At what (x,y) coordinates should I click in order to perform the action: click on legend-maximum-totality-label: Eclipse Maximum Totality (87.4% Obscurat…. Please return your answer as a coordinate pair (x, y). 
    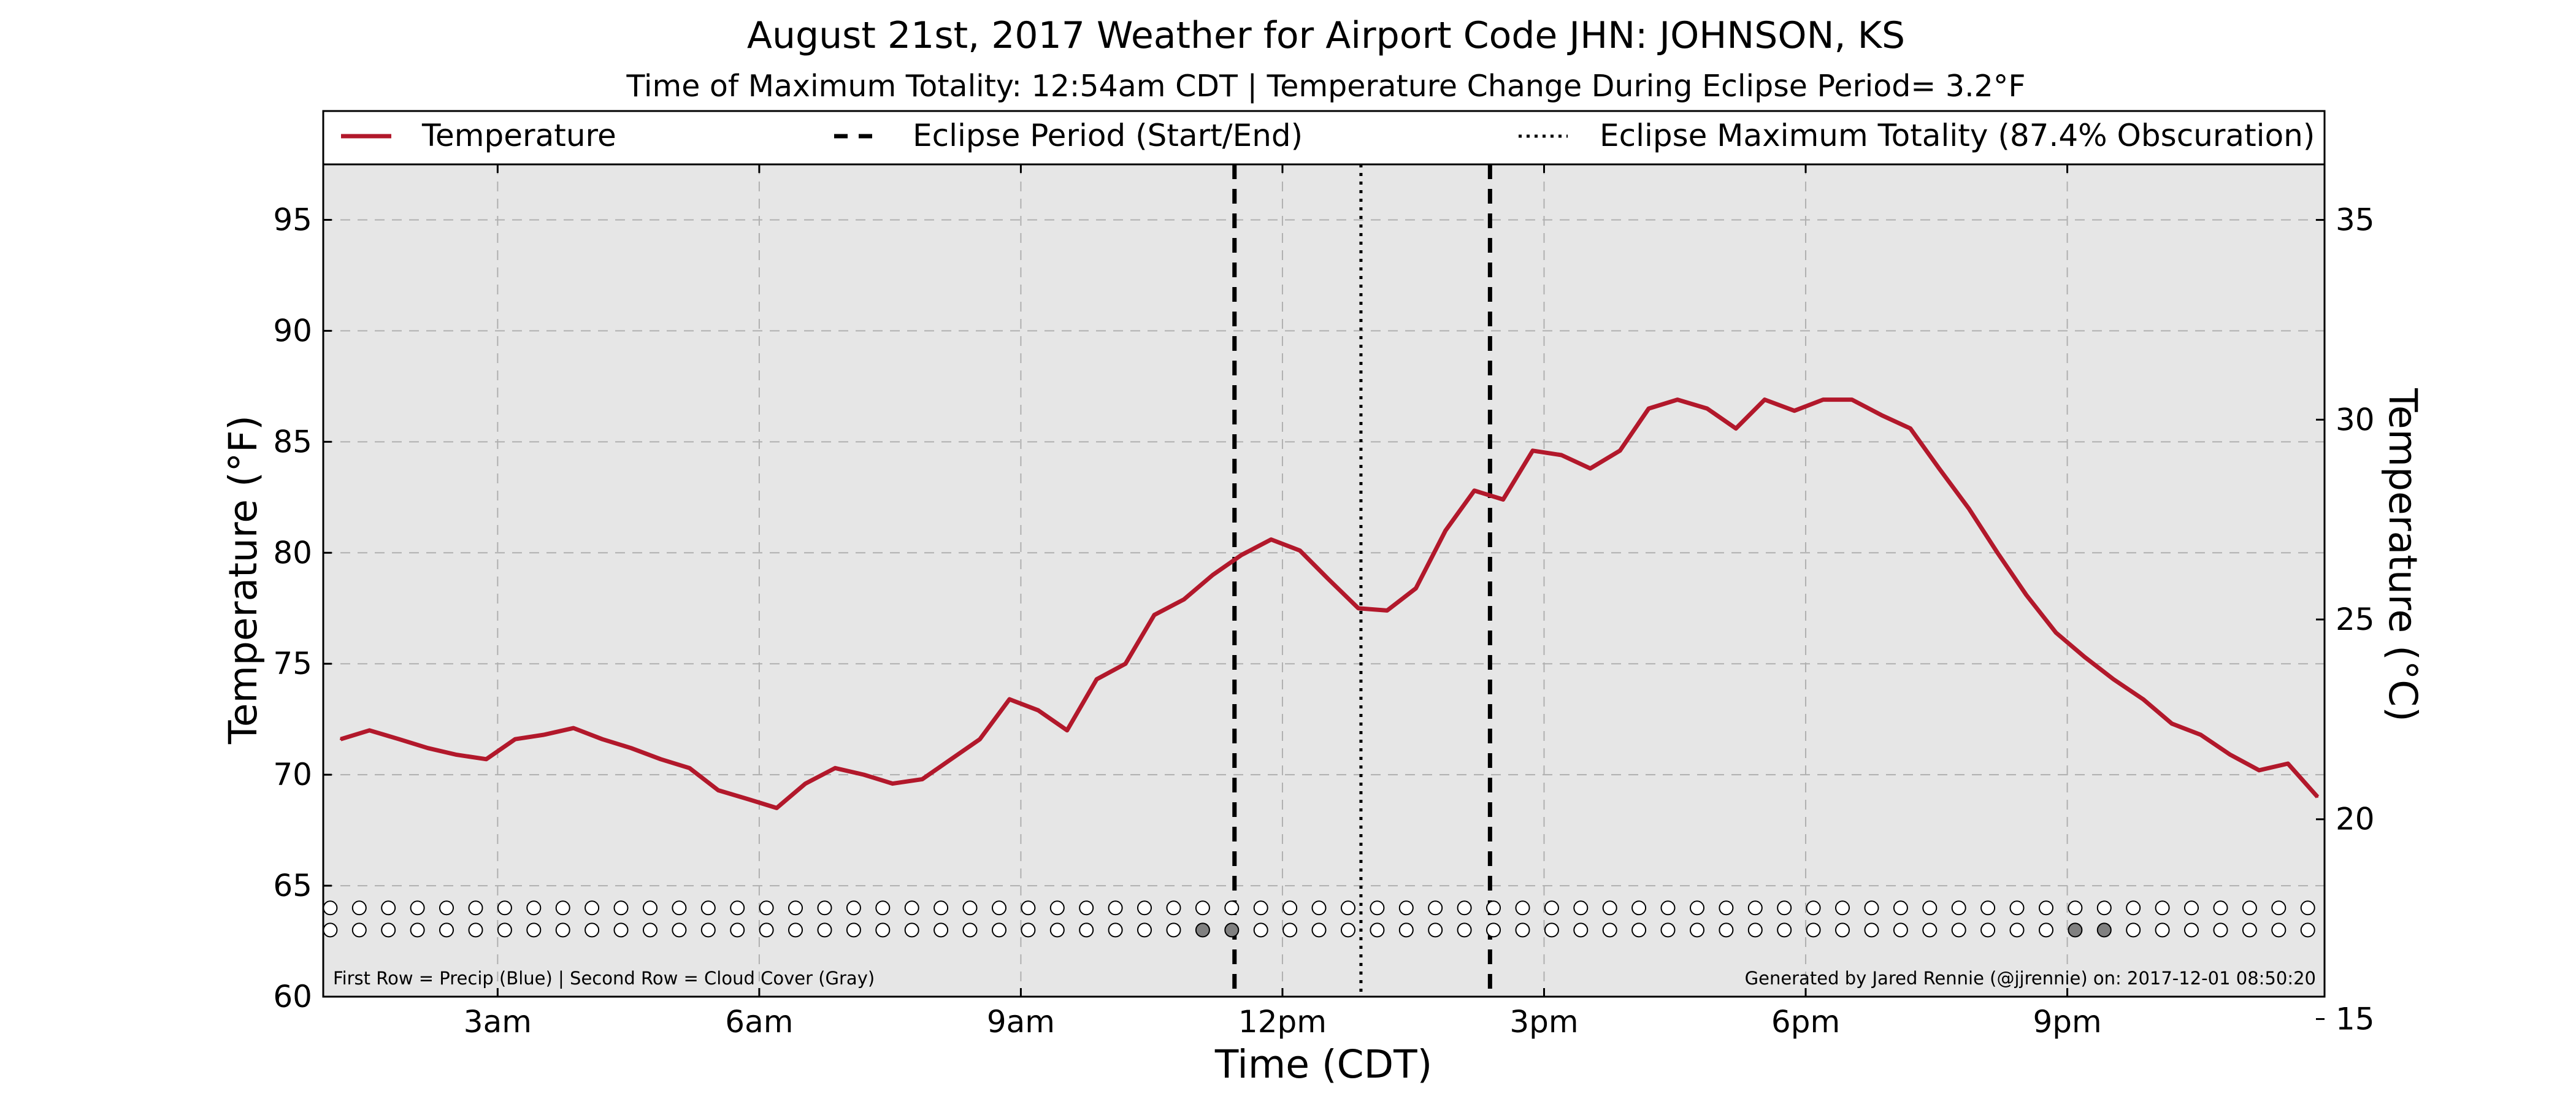
    Looking at the image, I should click on (1957, 135).